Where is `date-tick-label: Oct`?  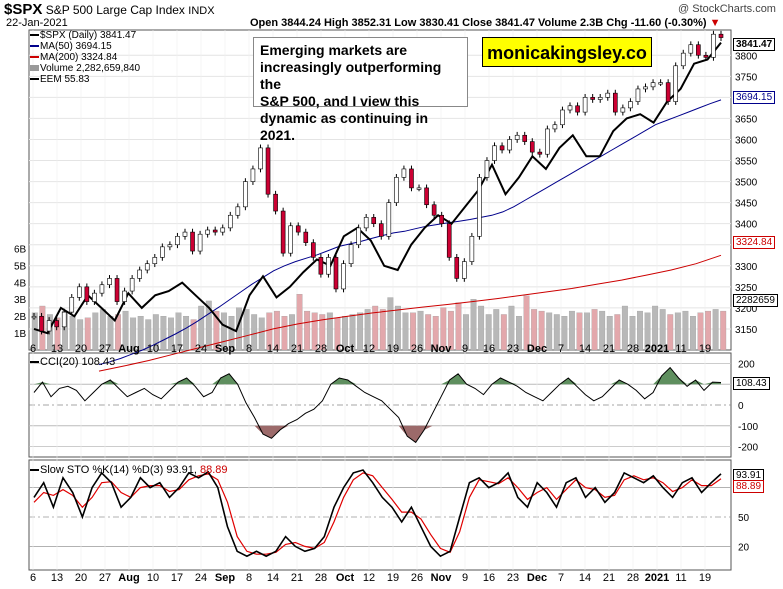 date-tick-label: Oct is located at coordinates (345, 349).